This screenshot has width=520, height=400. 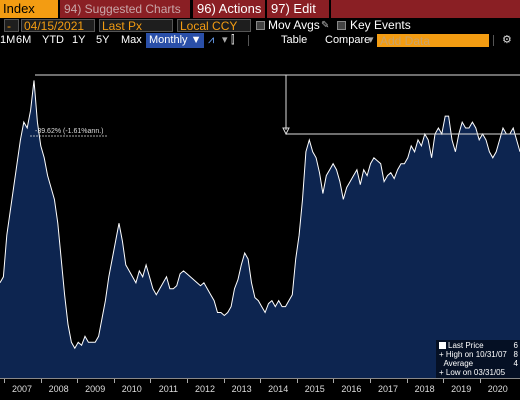 What do you see at coordinates (433, 40) in the screenshot?
I see `add-data-input: Add Data` at bounding box center [433, 40].